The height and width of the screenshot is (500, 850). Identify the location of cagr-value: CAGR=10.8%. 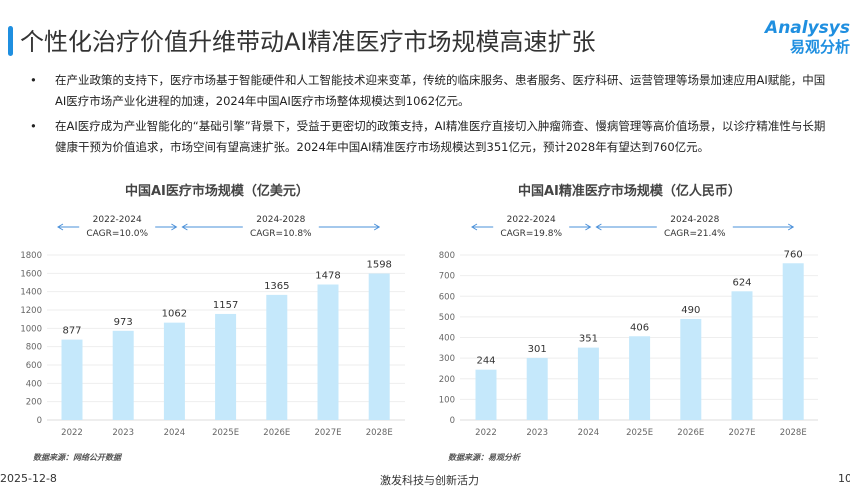
(281, 234).